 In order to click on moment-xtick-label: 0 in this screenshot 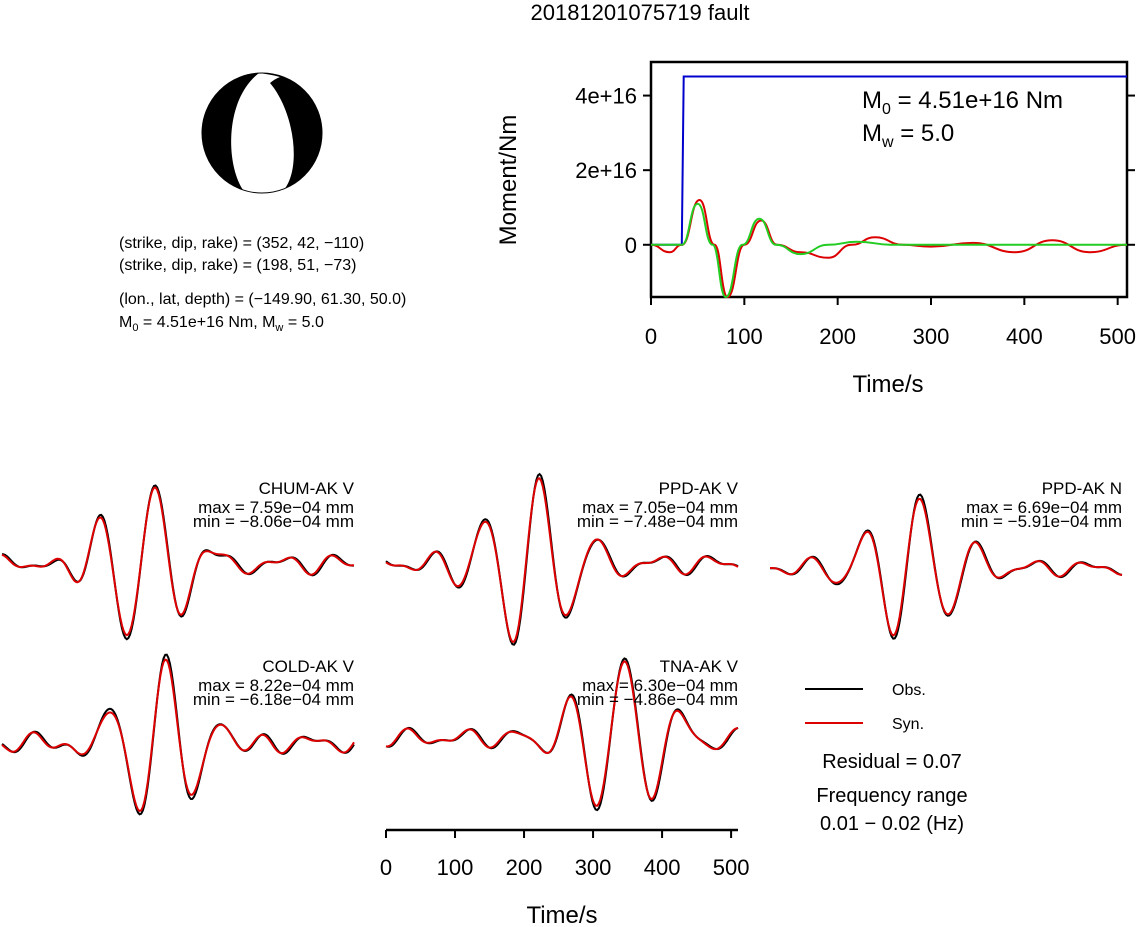, I will do `click(651, 336)`.